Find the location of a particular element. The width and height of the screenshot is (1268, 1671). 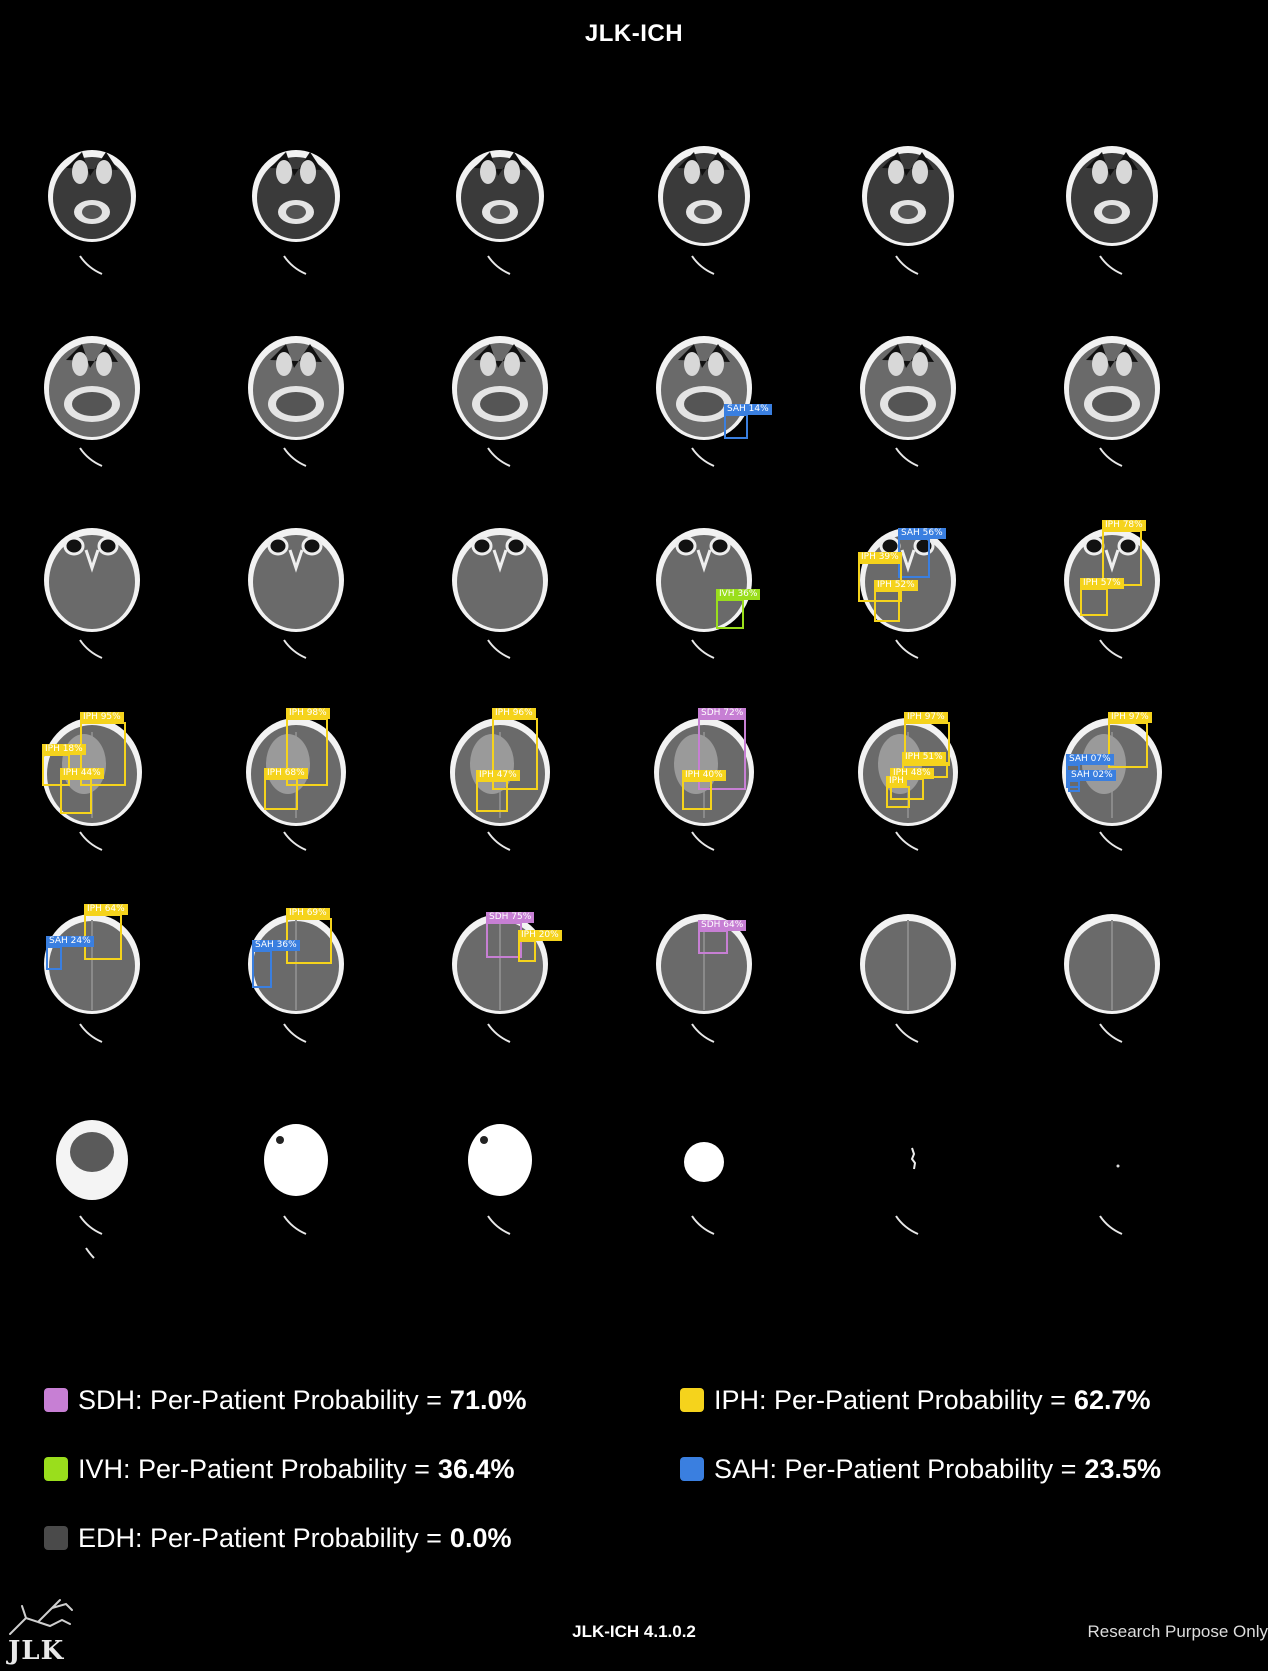

sdh-detection-box: SDH 75% is located at coordinates (510, 935).